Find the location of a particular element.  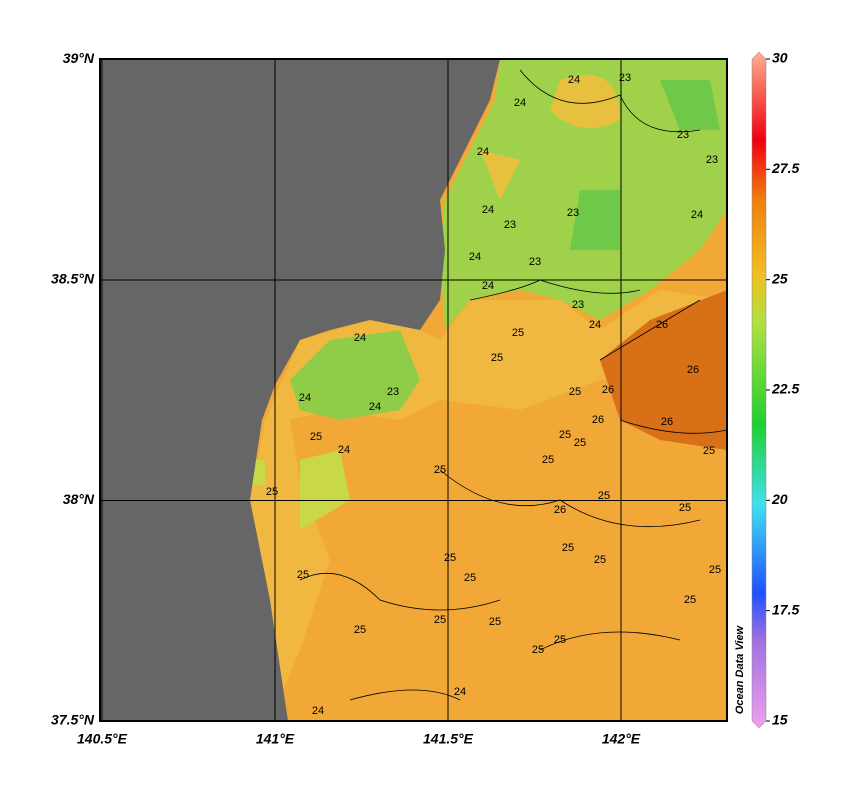

colorbar-label: 20 is located at coordinates (779, 499).